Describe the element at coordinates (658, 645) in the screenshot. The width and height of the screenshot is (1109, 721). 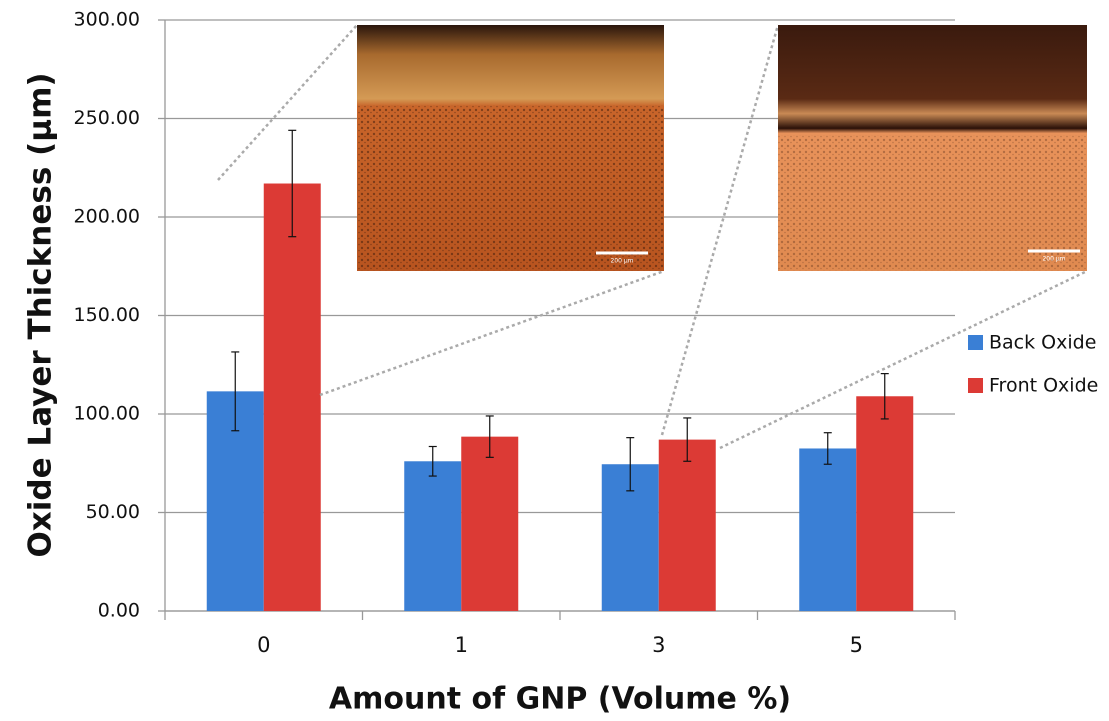
I see `x-tick-label: 3` at that location.